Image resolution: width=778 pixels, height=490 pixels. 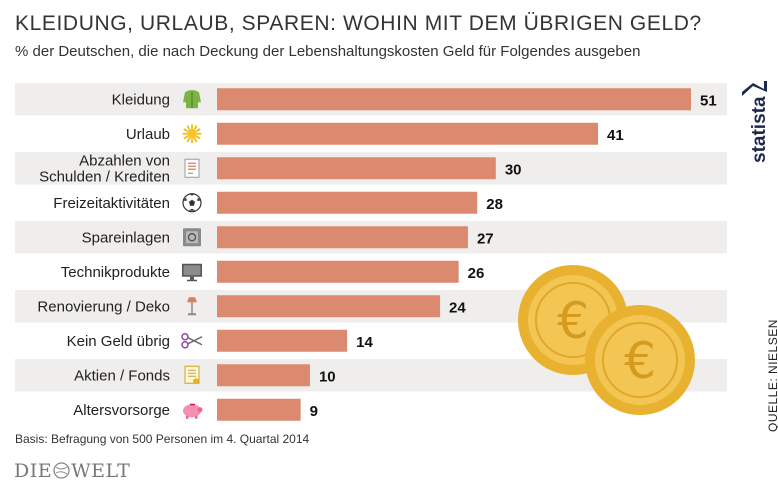 I want to click on category-label: Technikprodukte, so click(x=115, y=272).